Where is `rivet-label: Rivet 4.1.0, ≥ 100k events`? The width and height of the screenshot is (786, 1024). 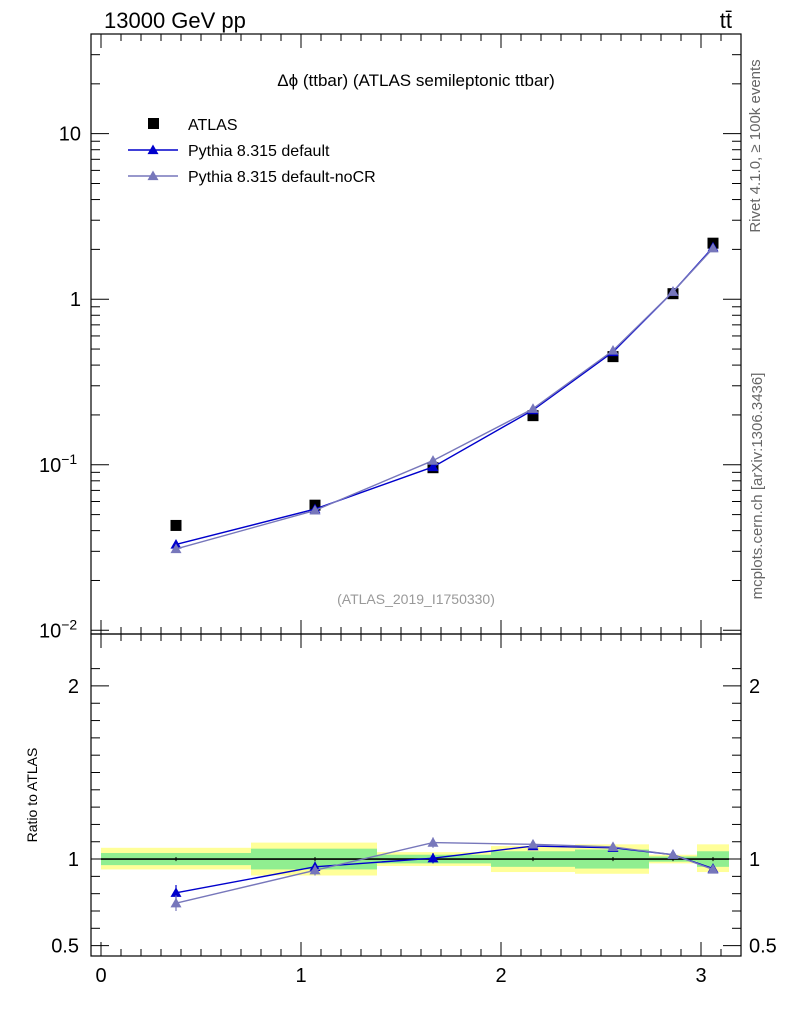
rivet-label: Rivet 4.1.0, ≥ 100k events is located at coordinates (755, 145).